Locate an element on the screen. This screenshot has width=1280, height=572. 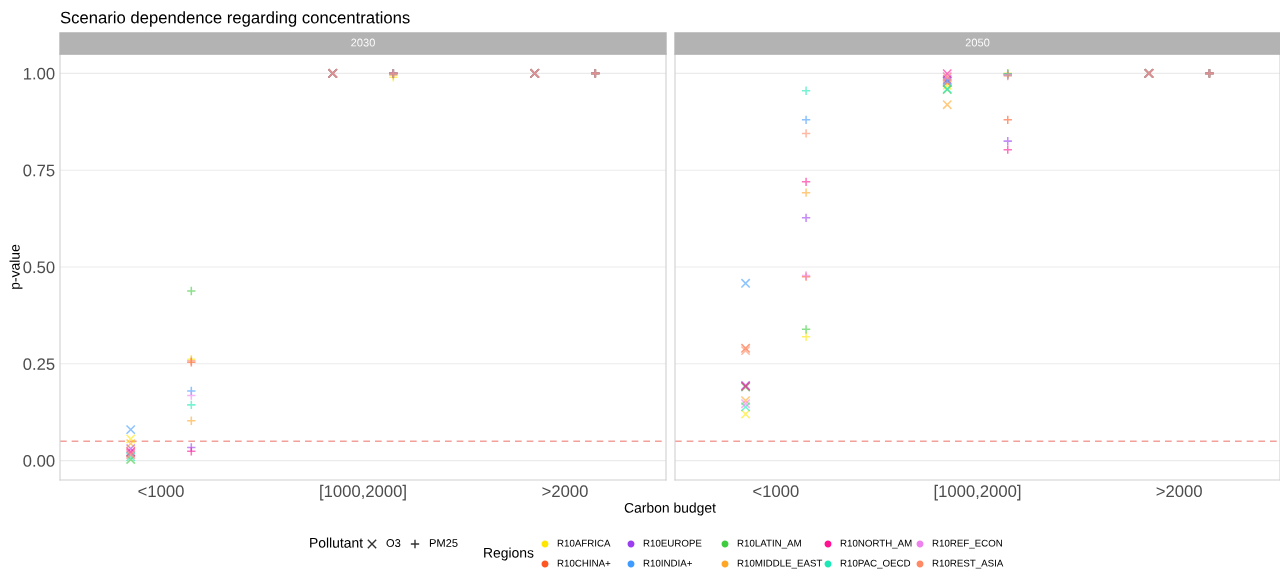
legend-label: R10NORTH_AM is located at coordinates (876, 544).